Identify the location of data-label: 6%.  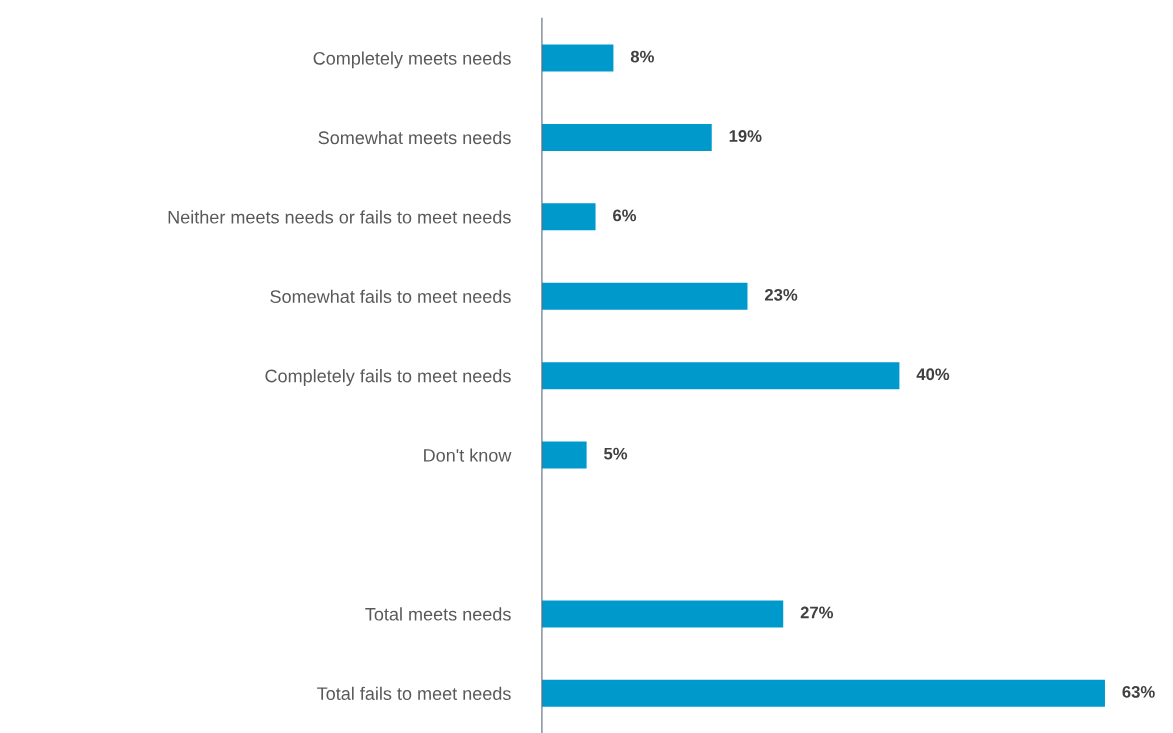
(625, 215).